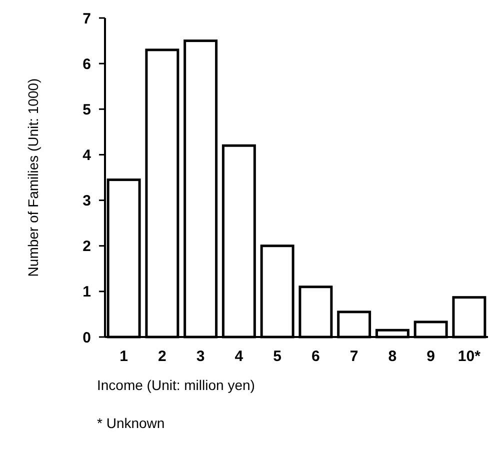  What do you see at coordinates (86, 109) in the screenshot?
I see `y-tick-label: 5` at bounding box center [86, 109].